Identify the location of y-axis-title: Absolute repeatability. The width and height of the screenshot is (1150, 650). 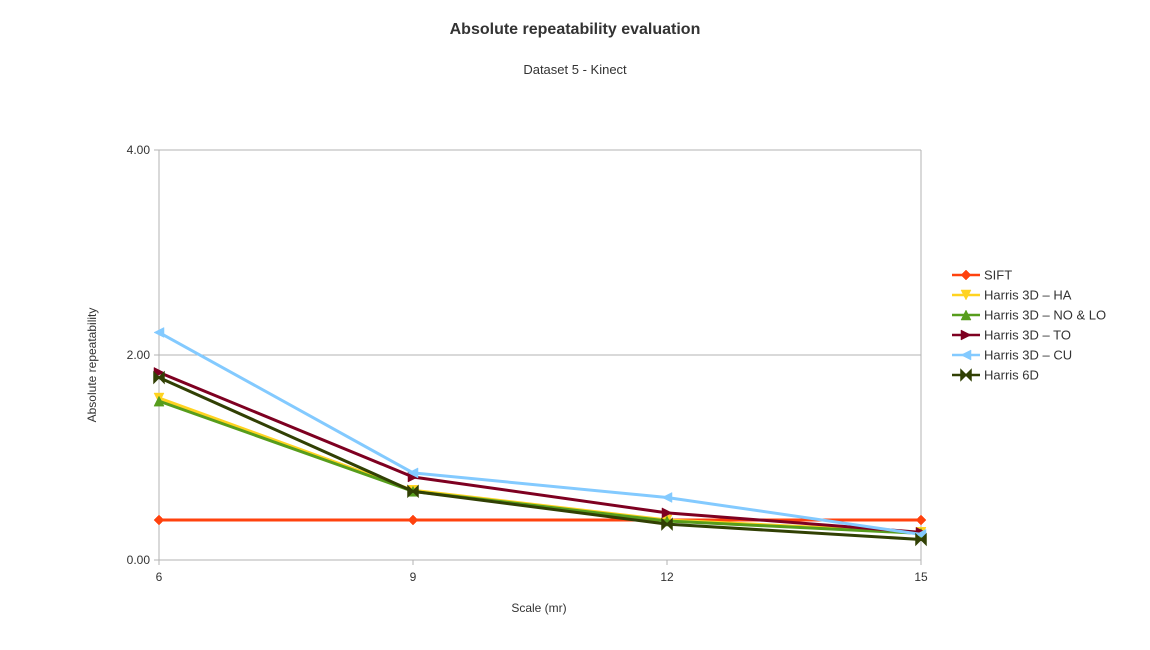
(92, 365).